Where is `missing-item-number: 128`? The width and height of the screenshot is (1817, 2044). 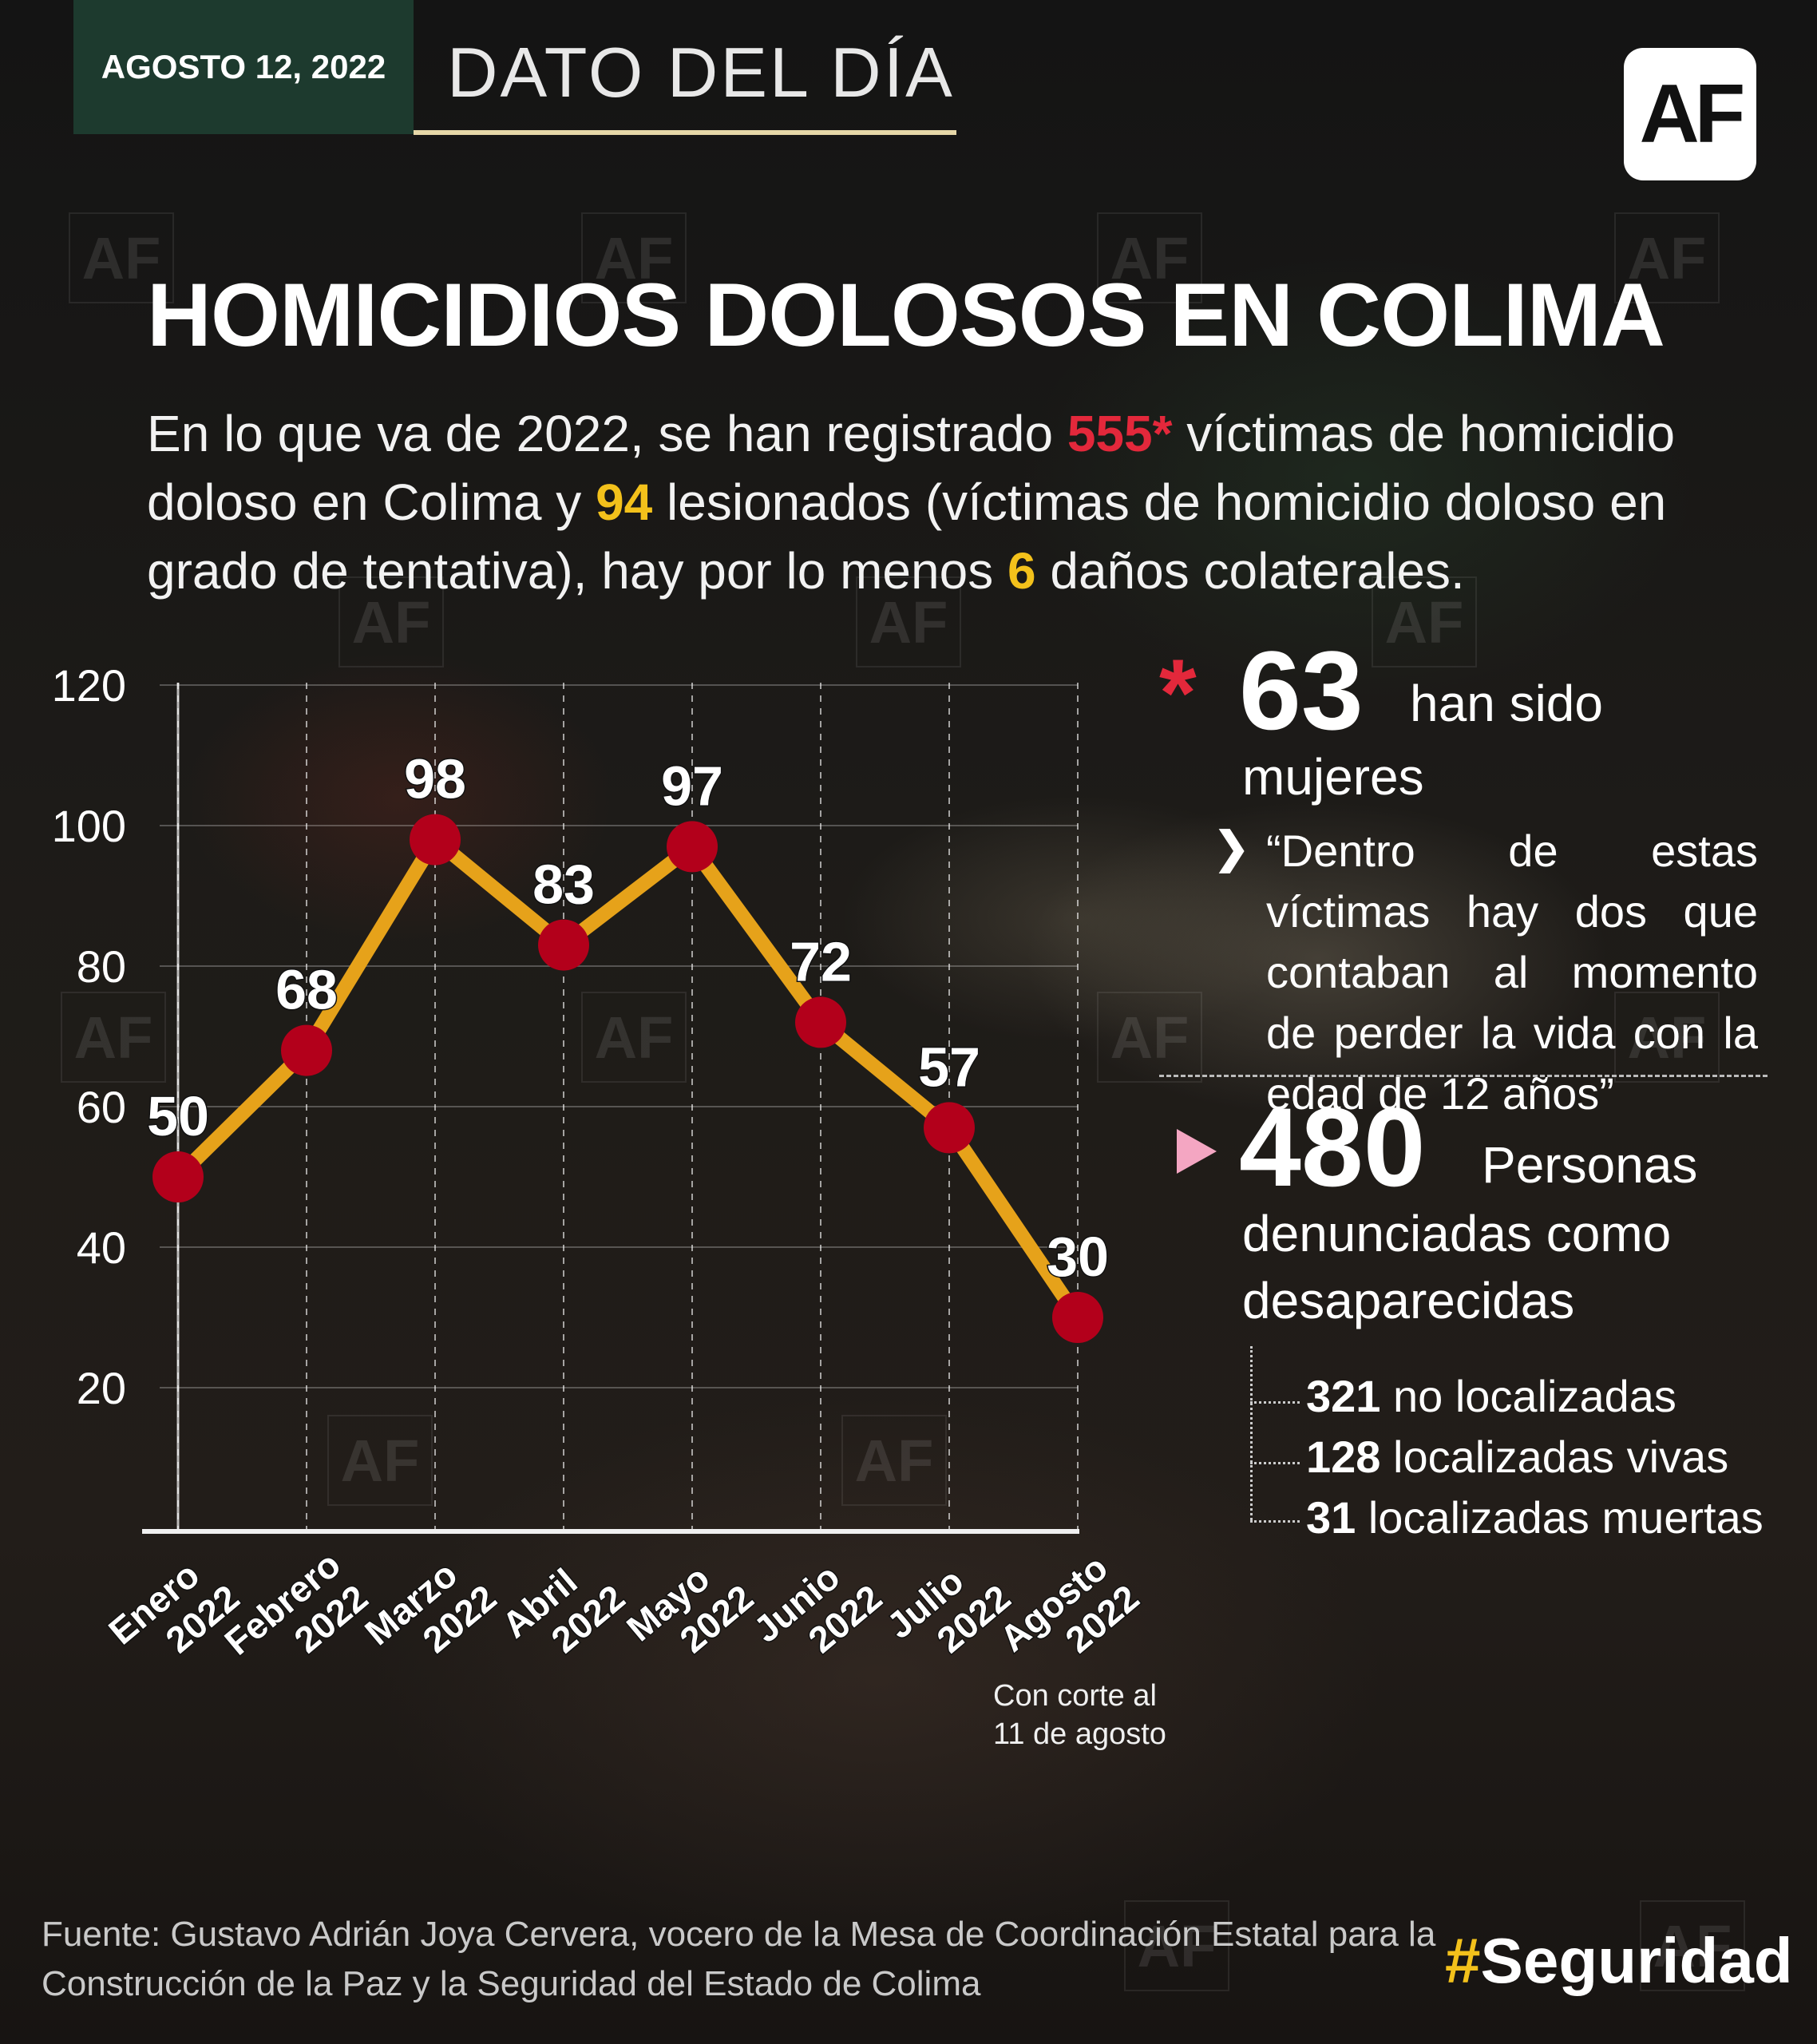
missing-item-number: 128 is located at coordinates (1343, 1457).